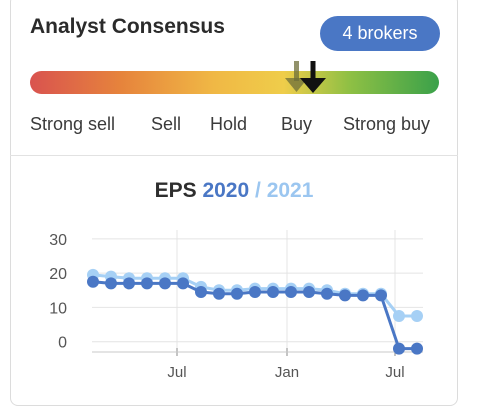 Image resolution: width=479 pixels, height=417 pixels. Describe the element at coordinates (58, 274) in the screenshot. I see `y-tick-label: 20` at that location.